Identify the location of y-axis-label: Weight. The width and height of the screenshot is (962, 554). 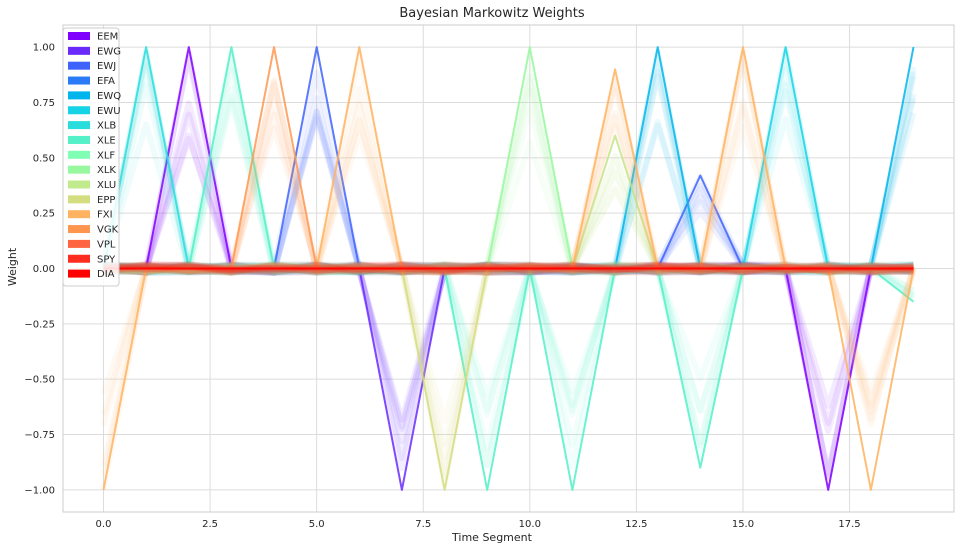
(12, 266).